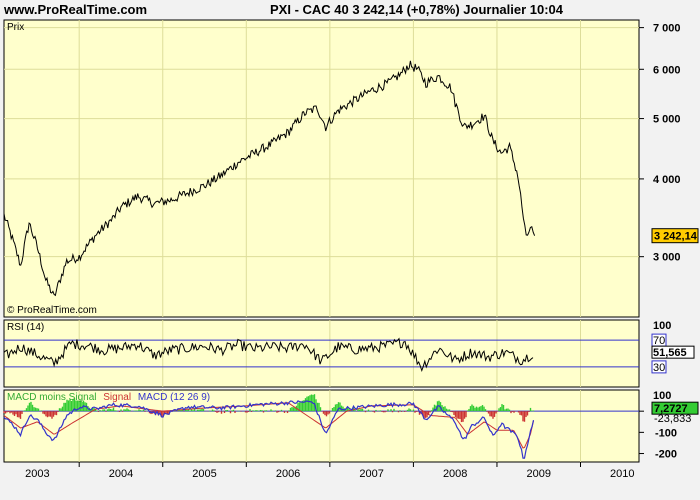  I want to click on watermark: © ProRealTime.com, so click(52, 310).